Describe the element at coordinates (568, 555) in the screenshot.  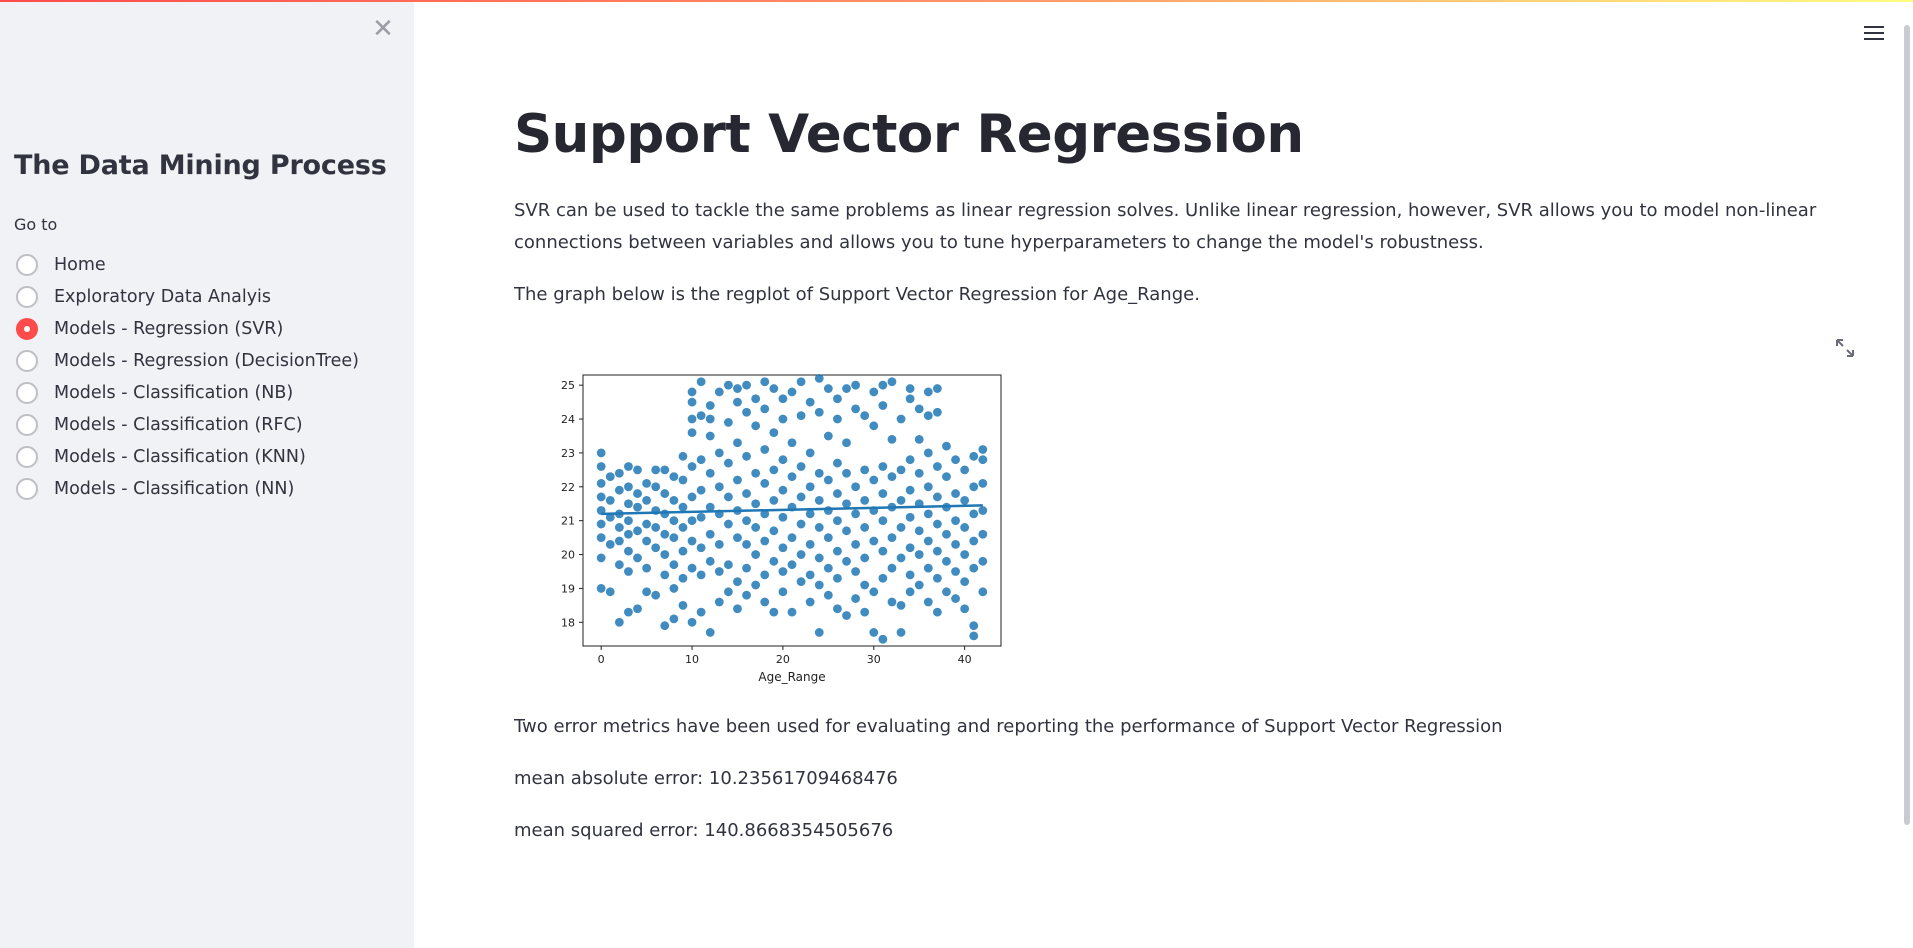
I see `y-tick-label: 20` at that location.